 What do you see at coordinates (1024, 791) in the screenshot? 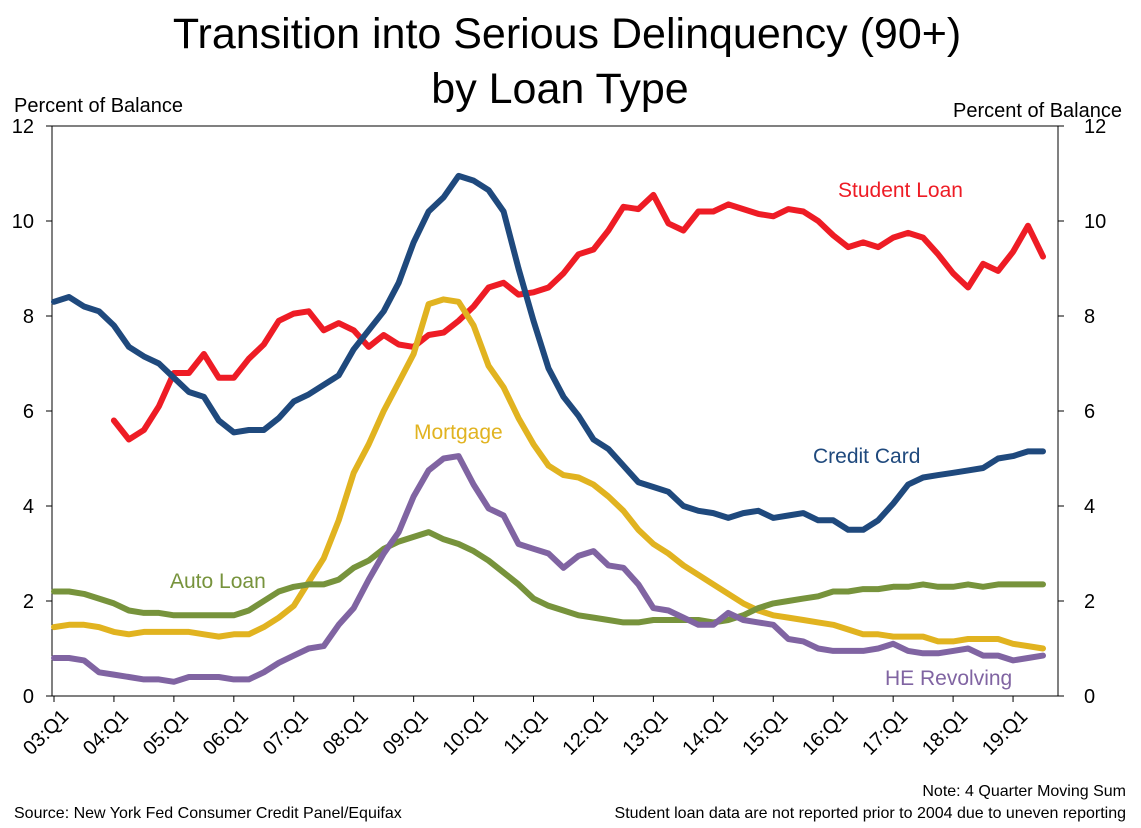
I see `note-moving-sum: Note: 4 Quarter Moving Sum` at bounding box center [1024, 791].